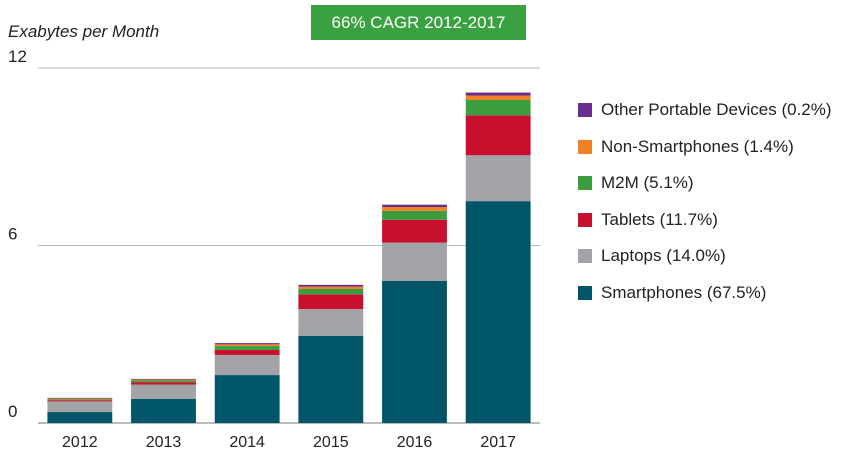 The image size is (849, 456). Describe the element at coordinates (414, 261) in the screenshot. I see `bar-2016-laptops` at that location.